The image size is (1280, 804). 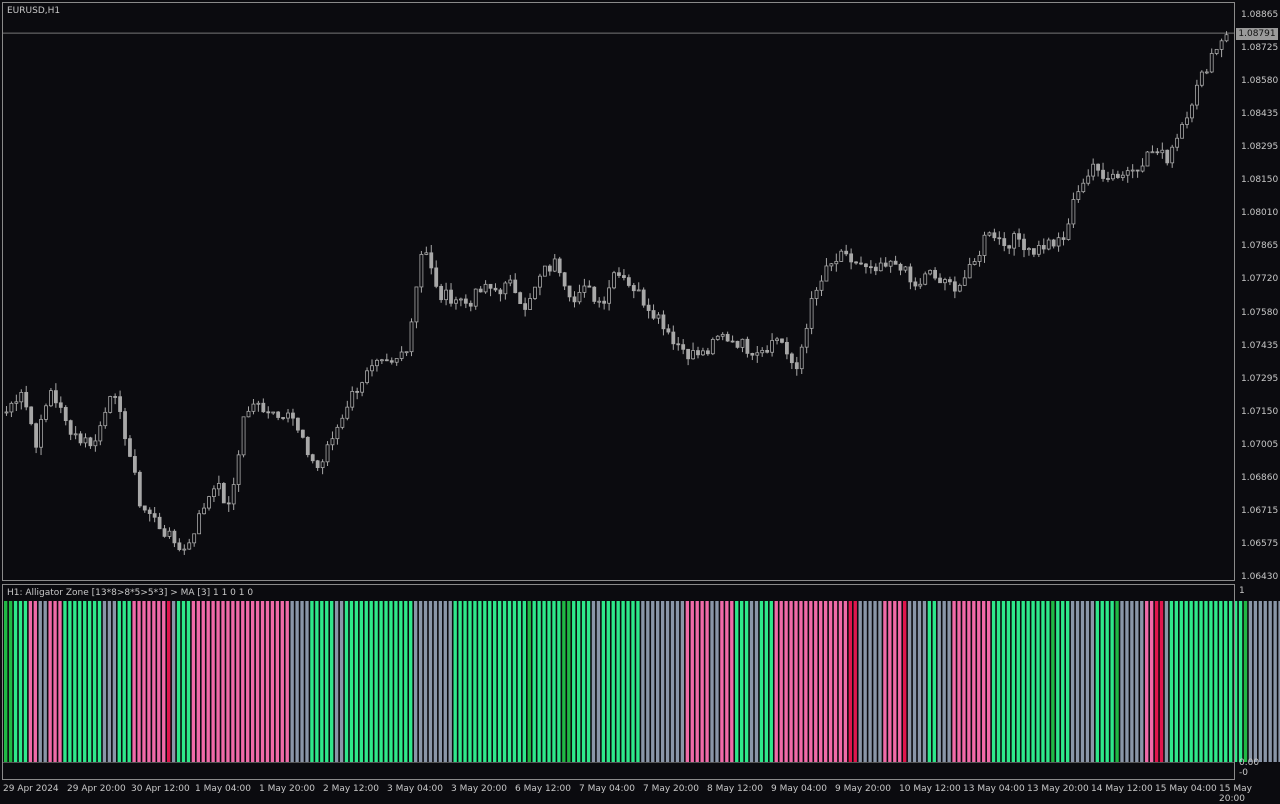 I want to click on price-tick-label: 1.06430, so click(x=1260, y=577).